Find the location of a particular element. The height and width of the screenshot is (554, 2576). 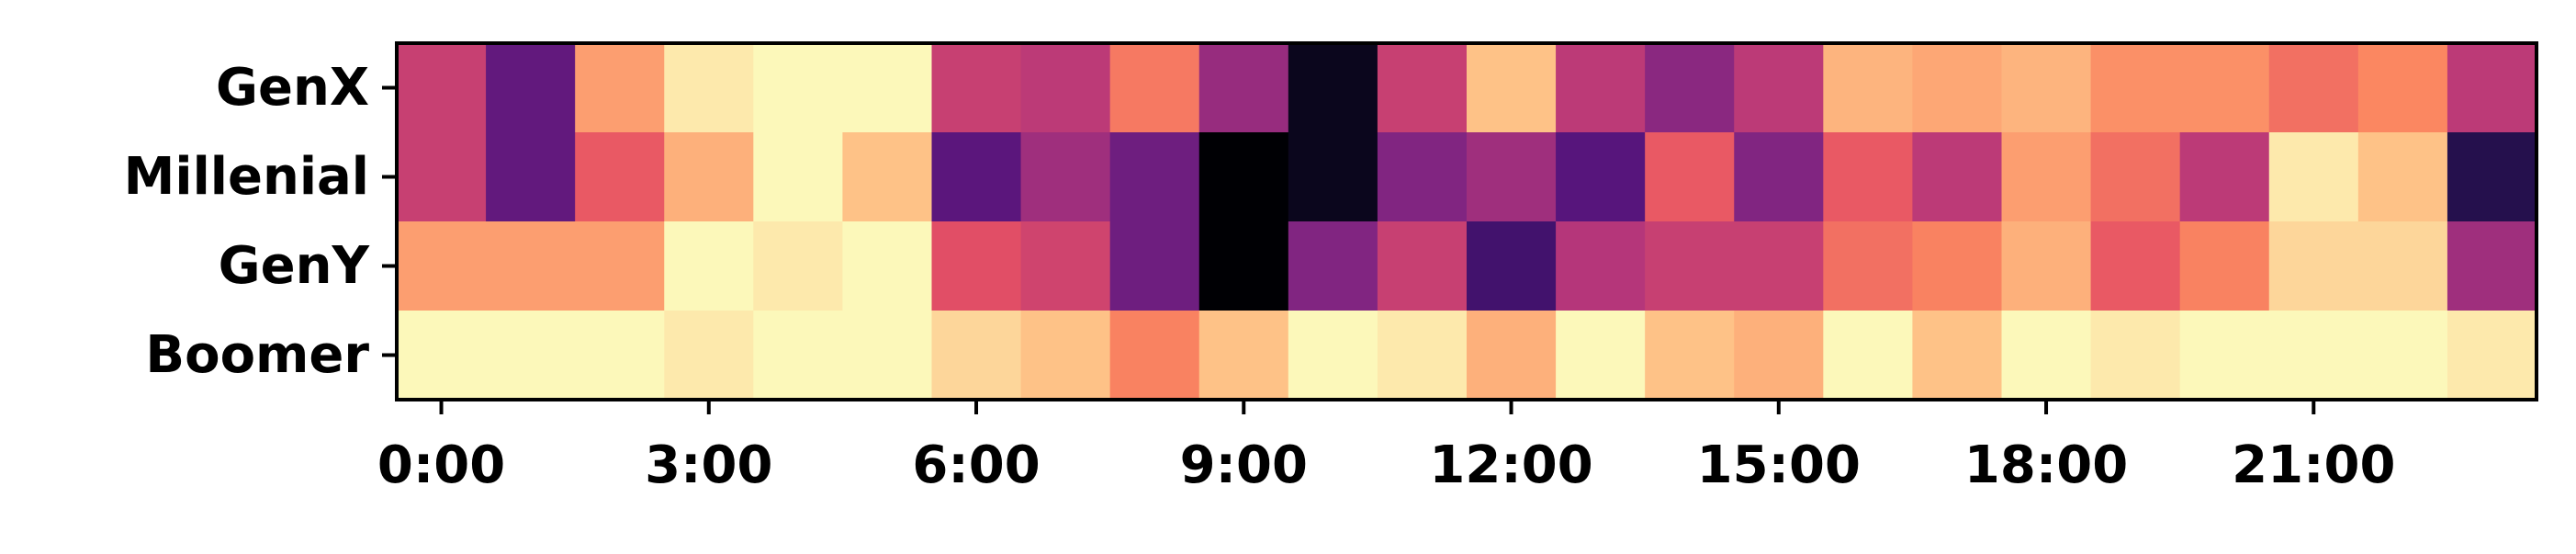

x-tick-label: 0:00 is located at coordinates (441, 465).